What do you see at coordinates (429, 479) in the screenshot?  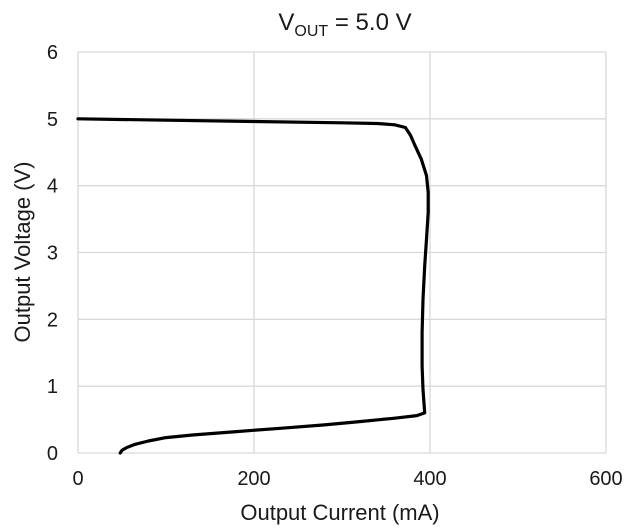 I see `x-tick-label: 400` at bounding box center [429, 479].